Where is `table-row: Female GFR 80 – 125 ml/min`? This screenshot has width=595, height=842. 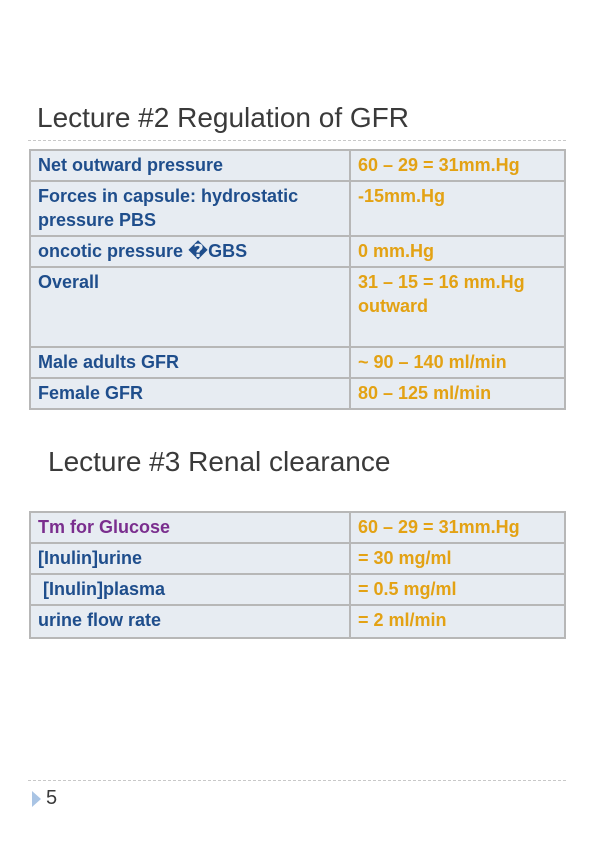
table-row: Female GFR 80 – 125 ml/min is located at coordinates (297, 393).